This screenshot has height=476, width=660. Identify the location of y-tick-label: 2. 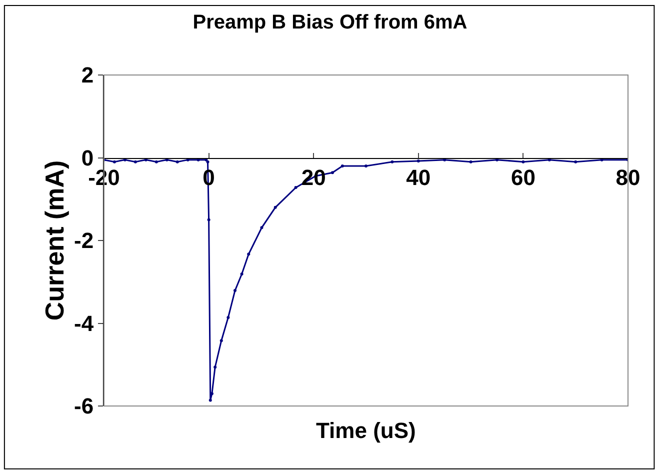
(87, 75).